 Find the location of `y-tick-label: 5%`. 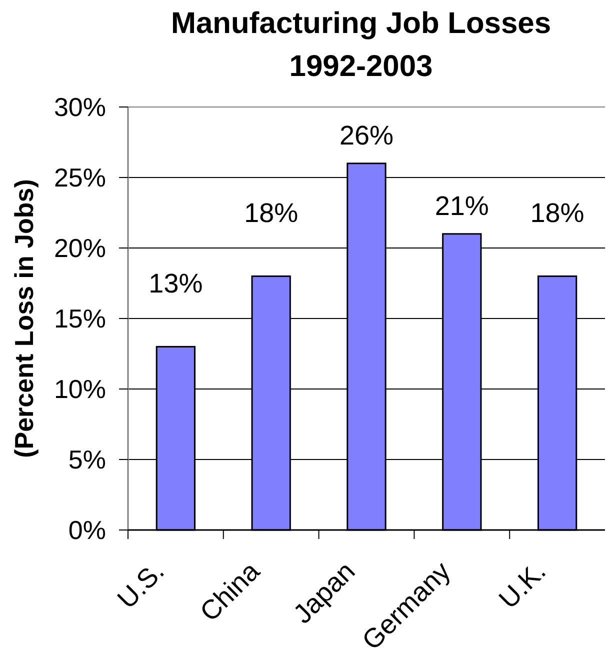

y-tick-label: 5% is located at coordinates (87, 459).